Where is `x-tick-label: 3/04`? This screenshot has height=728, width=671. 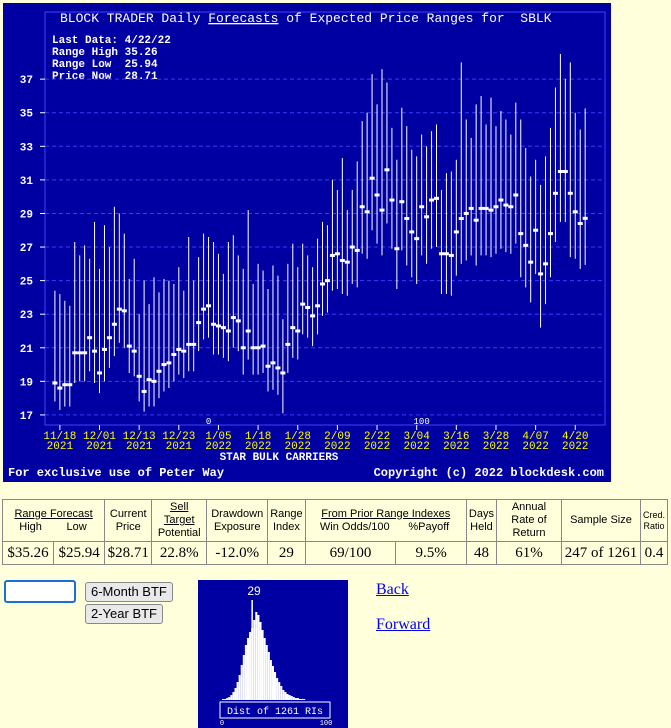 x-tick-label: 3/04 is located at coordinates (416, 437).